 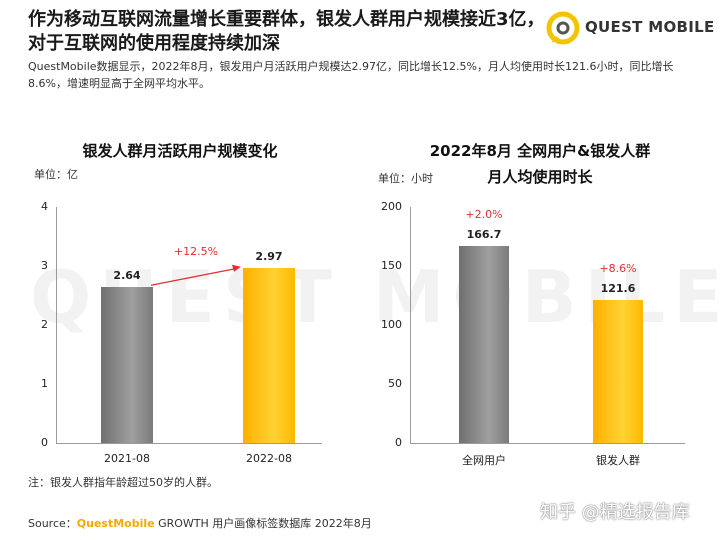 What do you see at coordinates (44, 206) in the screenshot?
I see `chart1-ytick-label: 4` at bounding box center [44, 206].